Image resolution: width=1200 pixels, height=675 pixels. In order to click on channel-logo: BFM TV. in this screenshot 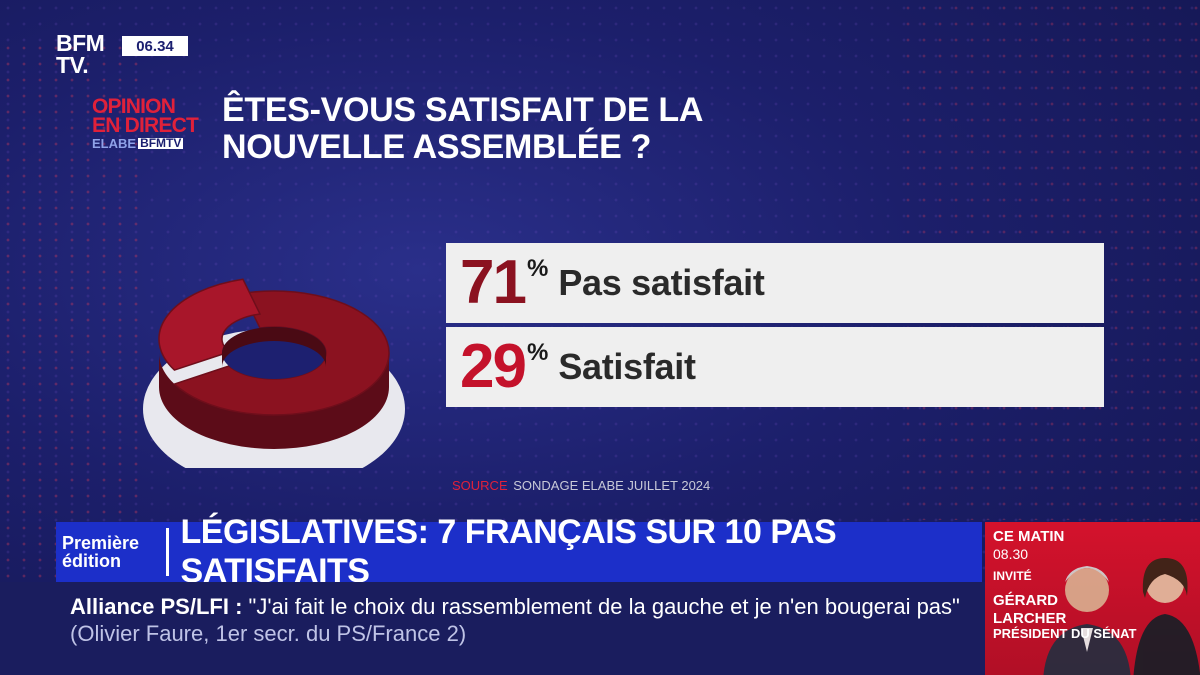, I will do `click(80, 54)`.